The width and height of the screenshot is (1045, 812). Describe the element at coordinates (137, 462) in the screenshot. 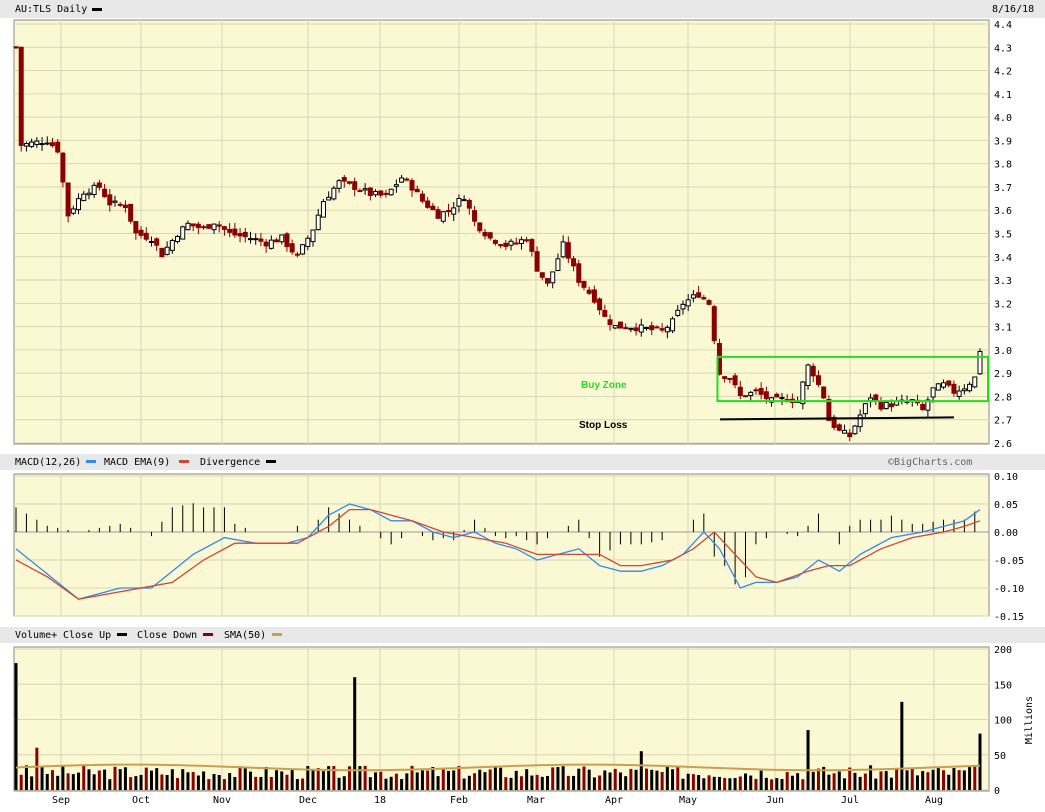

I see `ema-legend-label: MACD EMA(9)` at that location.